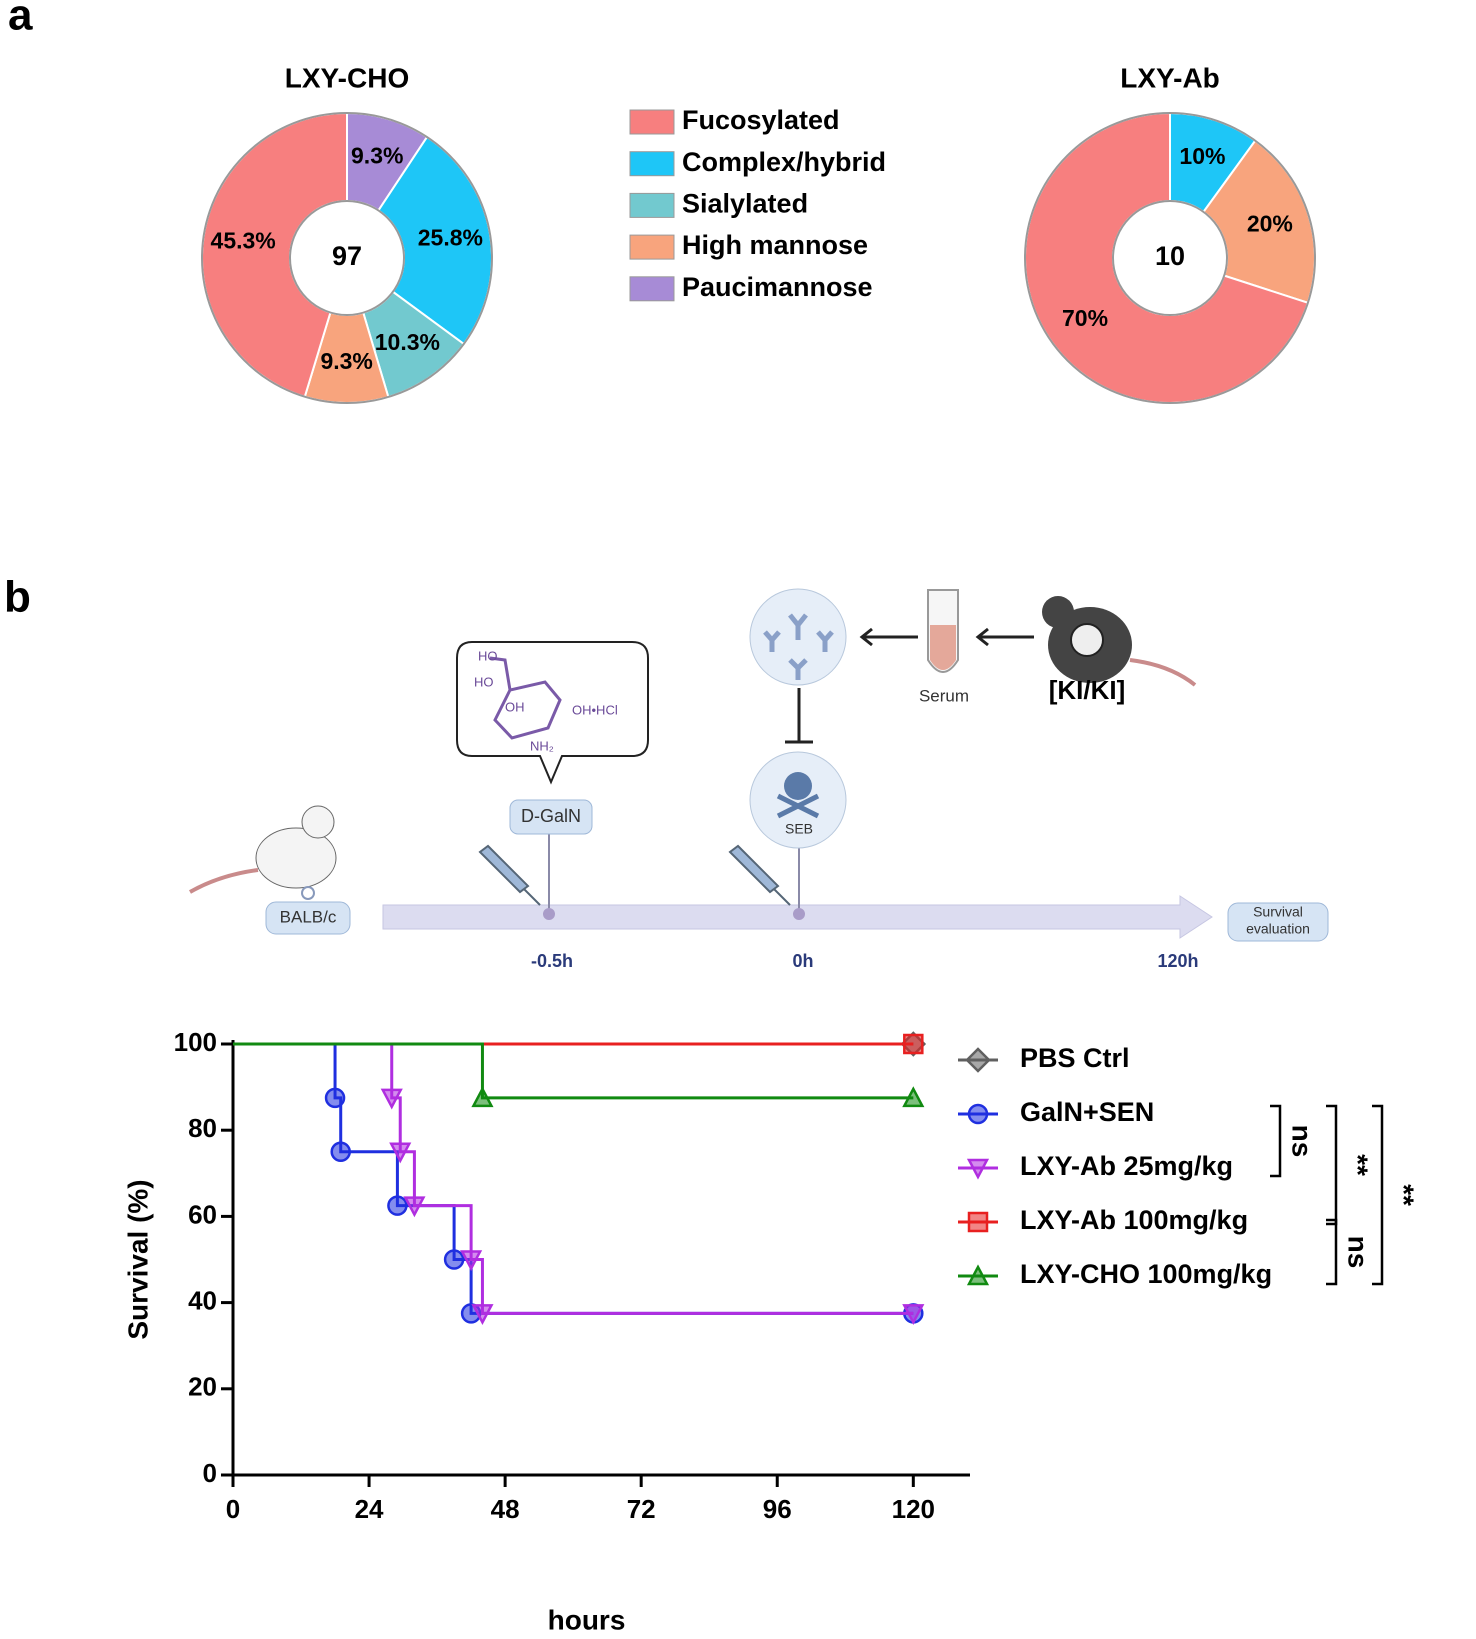 Image resolution: width=1476 pixels, height=1639 pixels. Describe the element at coordinates (407, 342) in the screenshot. I see `slice-label: 10.3%` at that location.